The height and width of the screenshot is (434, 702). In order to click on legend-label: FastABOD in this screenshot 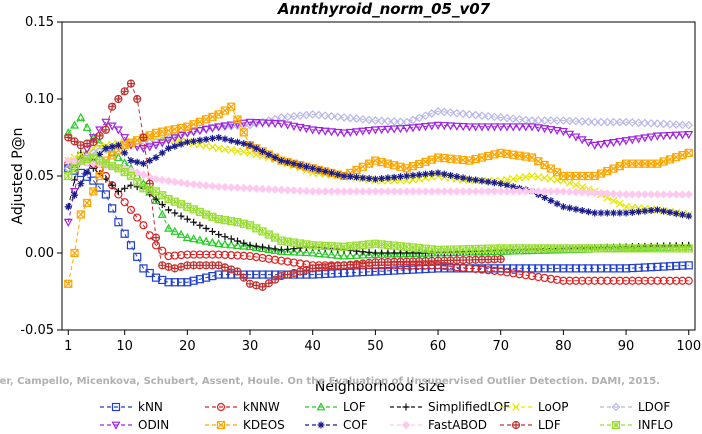, I will do `click(457, 425)`.